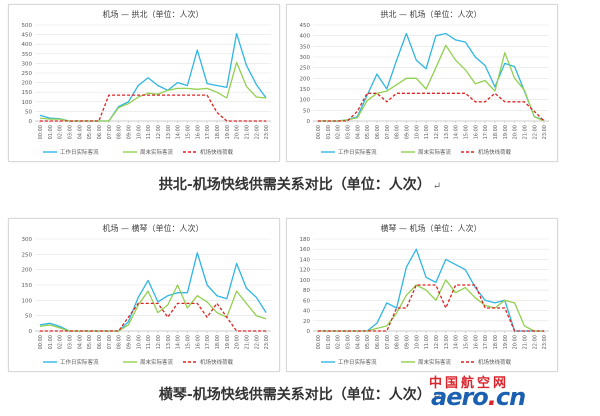 This screenshot has width=600, height=416. I want to click on y-tick-label: 140, so click(305, 260).